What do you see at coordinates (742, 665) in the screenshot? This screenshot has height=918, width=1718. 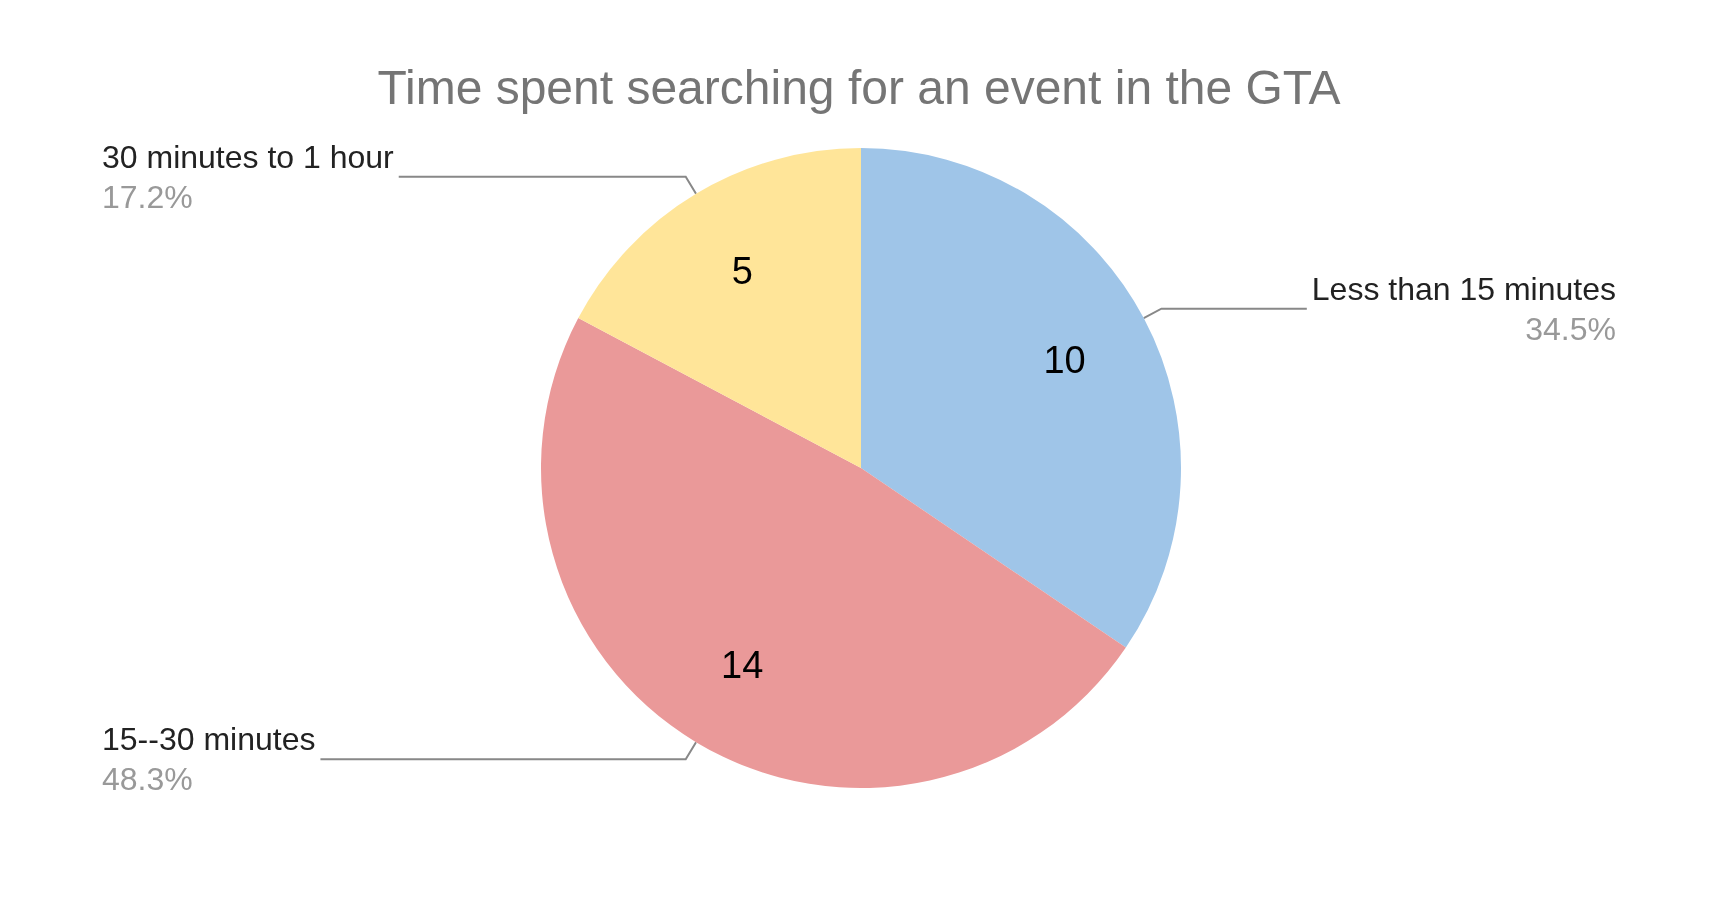 I see `data-label: 14` at bounding box center [742, 665].